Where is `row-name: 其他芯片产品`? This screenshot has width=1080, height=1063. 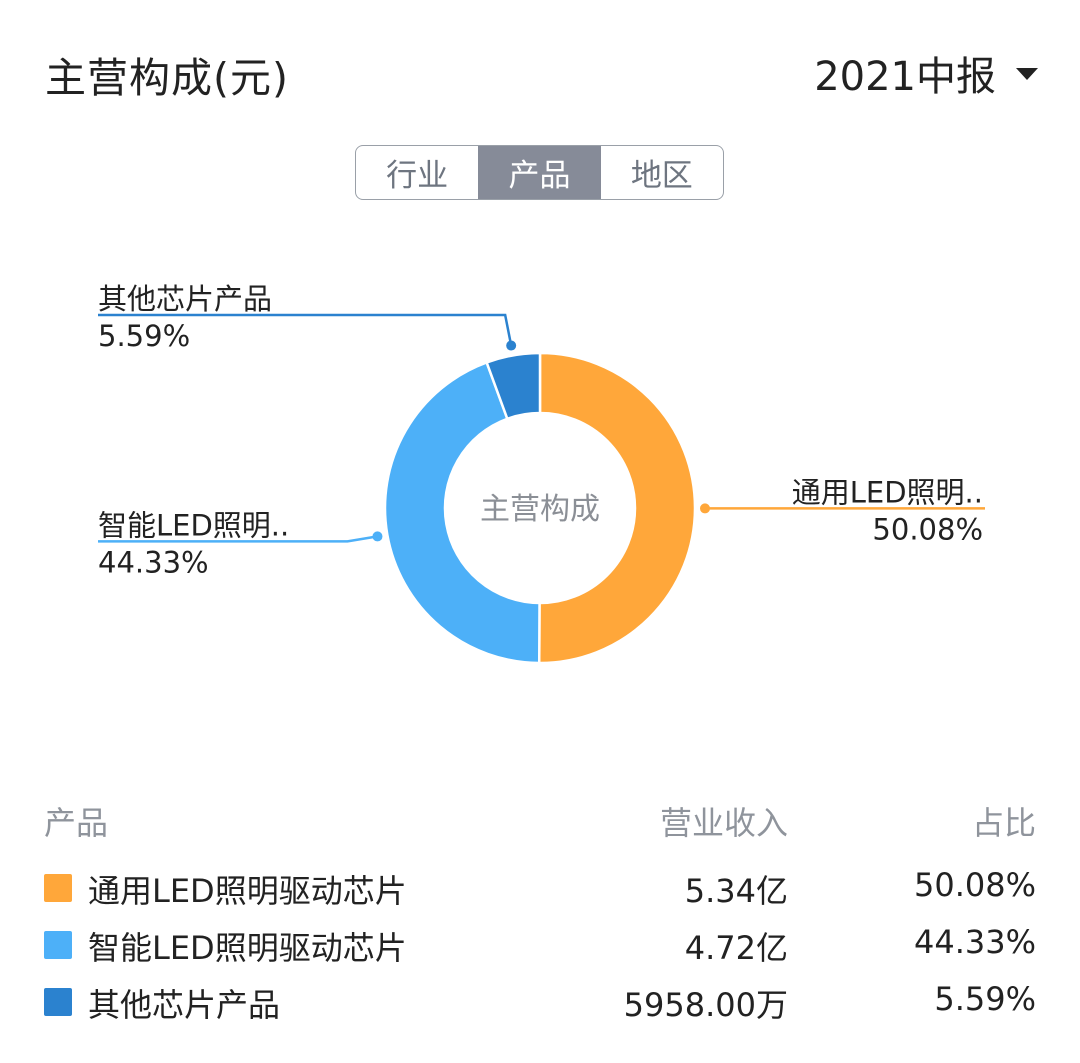
row-name: 其他芯片产品 is located at coordinates (184, 1005).